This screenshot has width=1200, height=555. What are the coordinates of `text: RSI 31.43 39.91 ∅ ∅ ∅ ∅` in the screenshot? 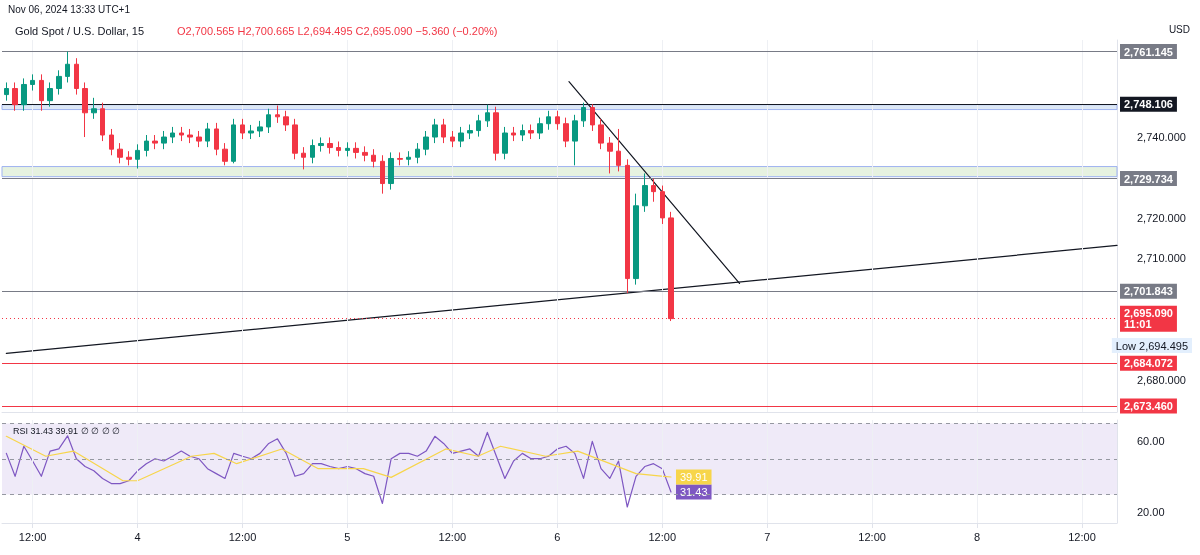 It's located at (67, 430).